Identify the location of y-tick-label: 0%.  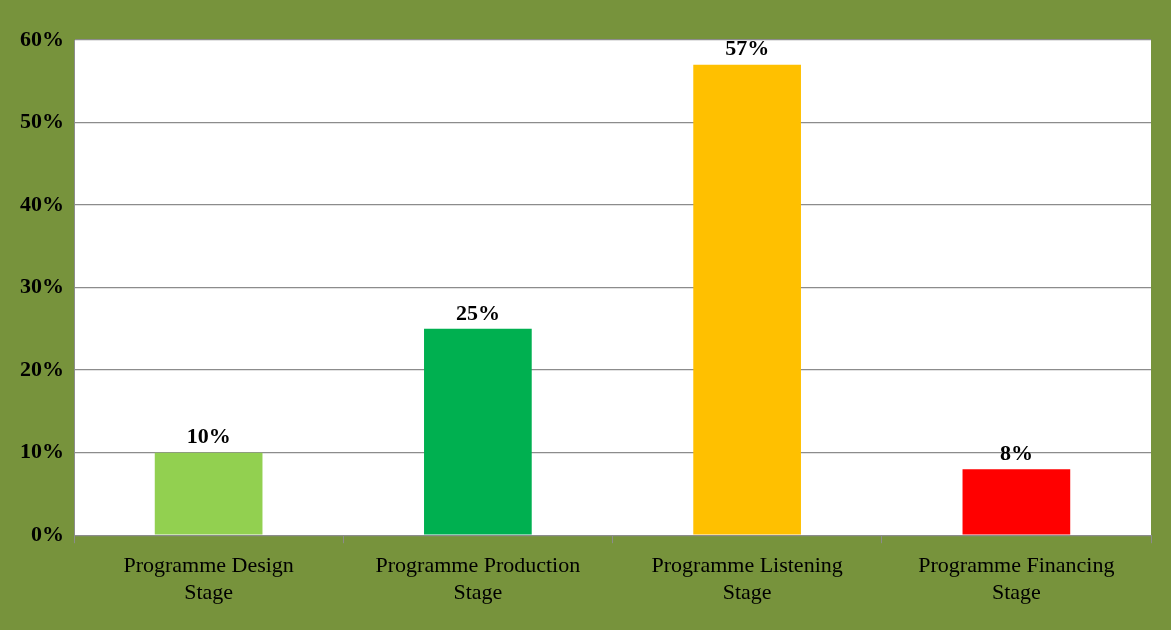
(47, 533).